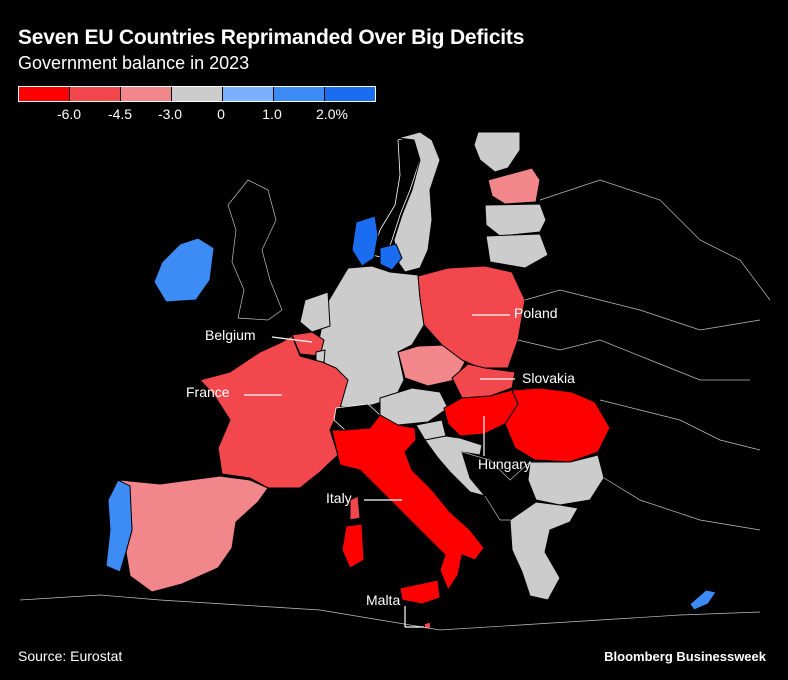 This screenshot has height=680, width=788. I want to click on spain, so click(194, 534).